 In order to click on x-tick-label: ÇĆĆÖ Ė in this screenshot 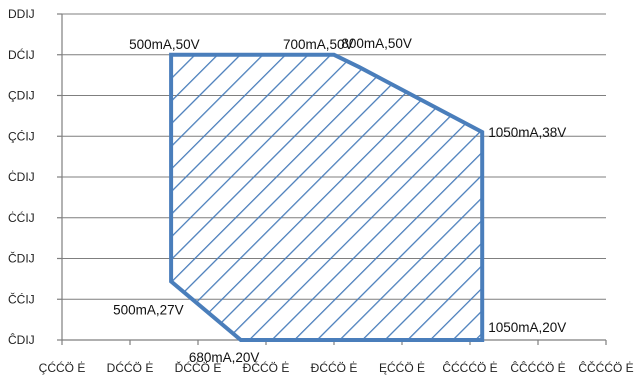, I will do `click(62, 367)`.